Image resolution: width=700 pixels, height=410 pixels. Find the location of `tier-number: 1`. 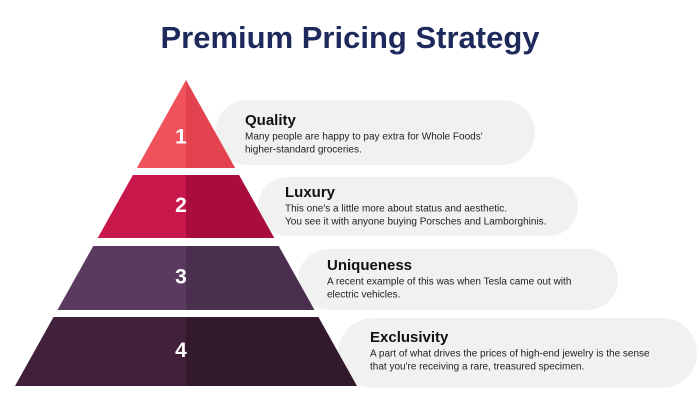

tier-number: 1 is located at coordinates (181, 137).